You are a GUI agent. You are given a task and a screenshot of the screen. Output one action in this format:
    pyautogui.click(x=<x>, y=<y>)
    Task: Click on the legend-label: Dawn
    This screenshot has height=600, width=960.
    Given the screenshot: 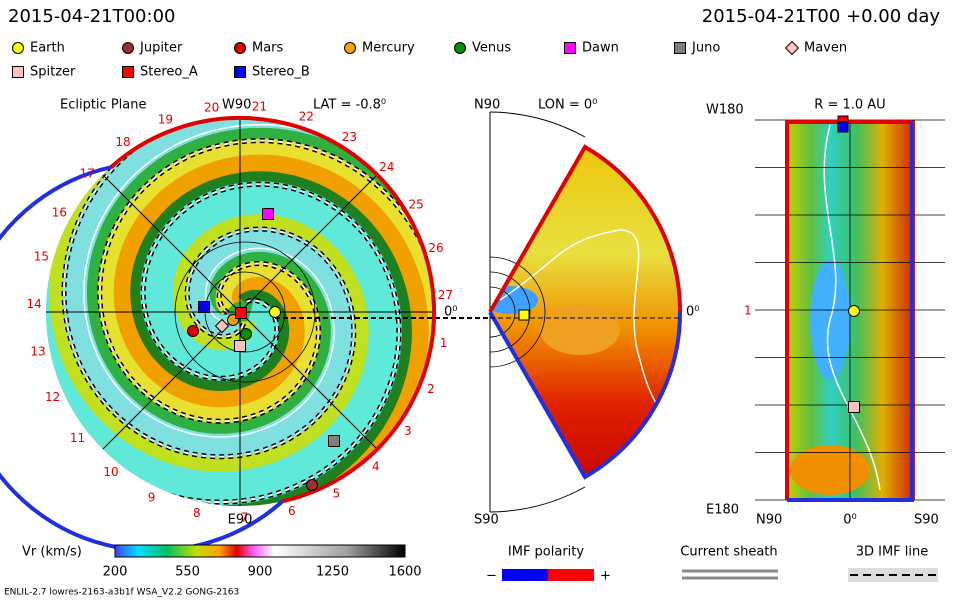 What is the action you would take?
    pyautogui.click(x=600, y=48)
    